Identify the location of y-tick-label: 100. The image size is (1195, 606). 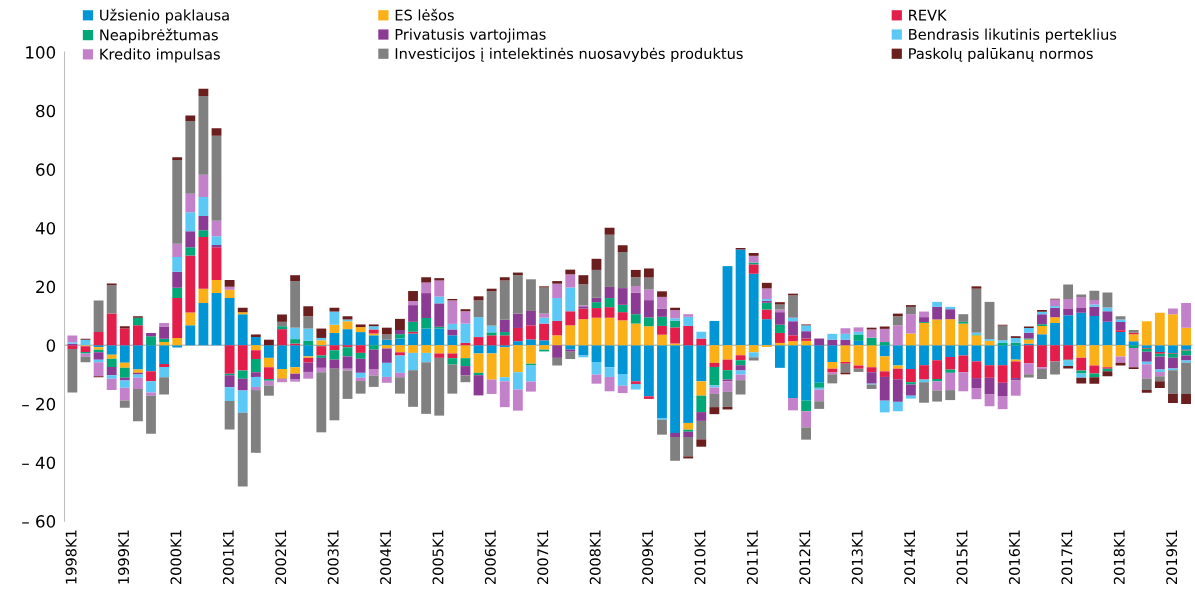
(41, 52).